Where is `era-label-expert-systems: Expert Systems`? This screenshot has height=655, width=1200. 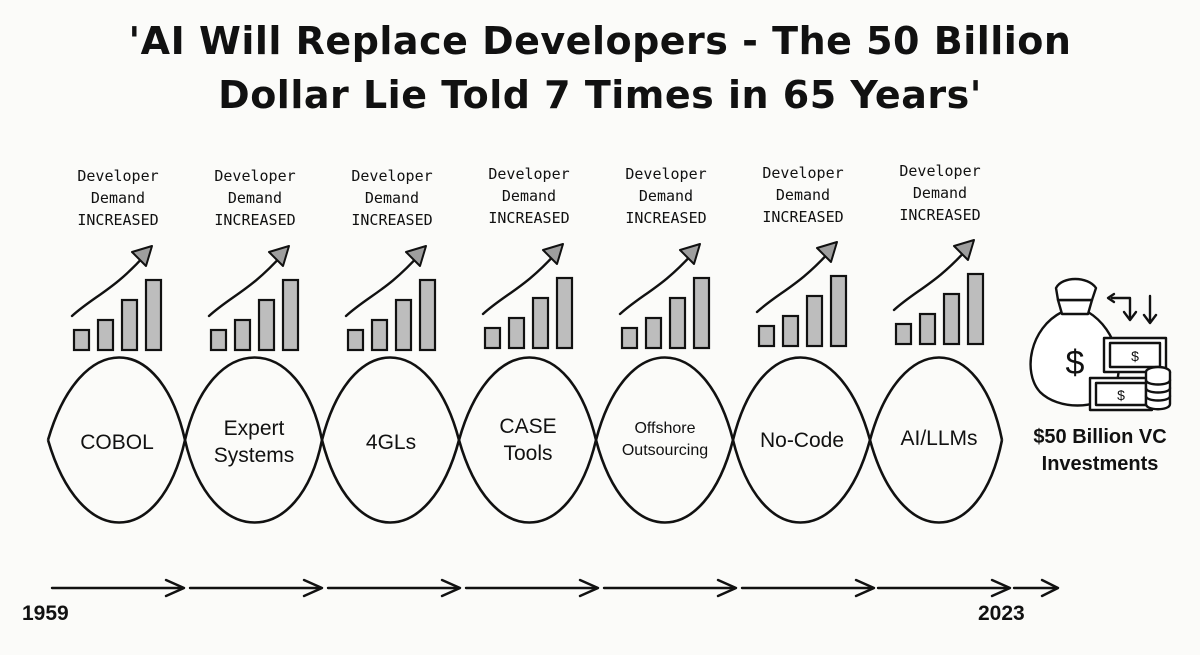
era-label-expert-systems: Expert Systems is located at coordinates (254, 442).